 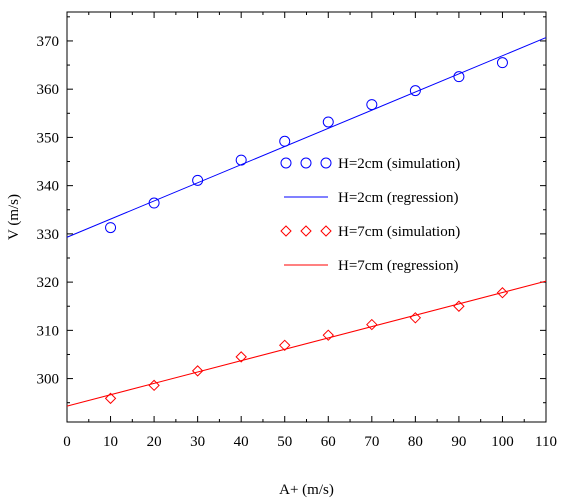 What do you see at coordinates (502, 442) in the screenshot?
I see `x-tick-label: 100` at bounding box center [502, 442].